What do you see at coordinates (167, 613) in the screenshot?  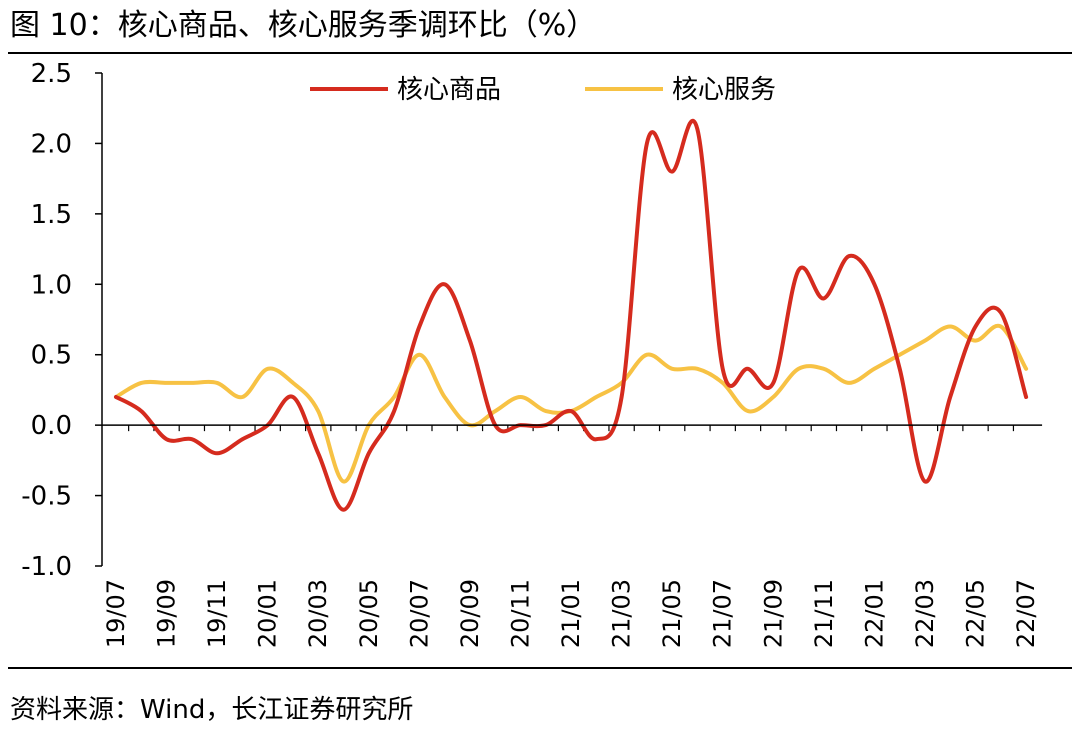 I see `x-tick-label: 19/09` at bounding box center [167, 613].